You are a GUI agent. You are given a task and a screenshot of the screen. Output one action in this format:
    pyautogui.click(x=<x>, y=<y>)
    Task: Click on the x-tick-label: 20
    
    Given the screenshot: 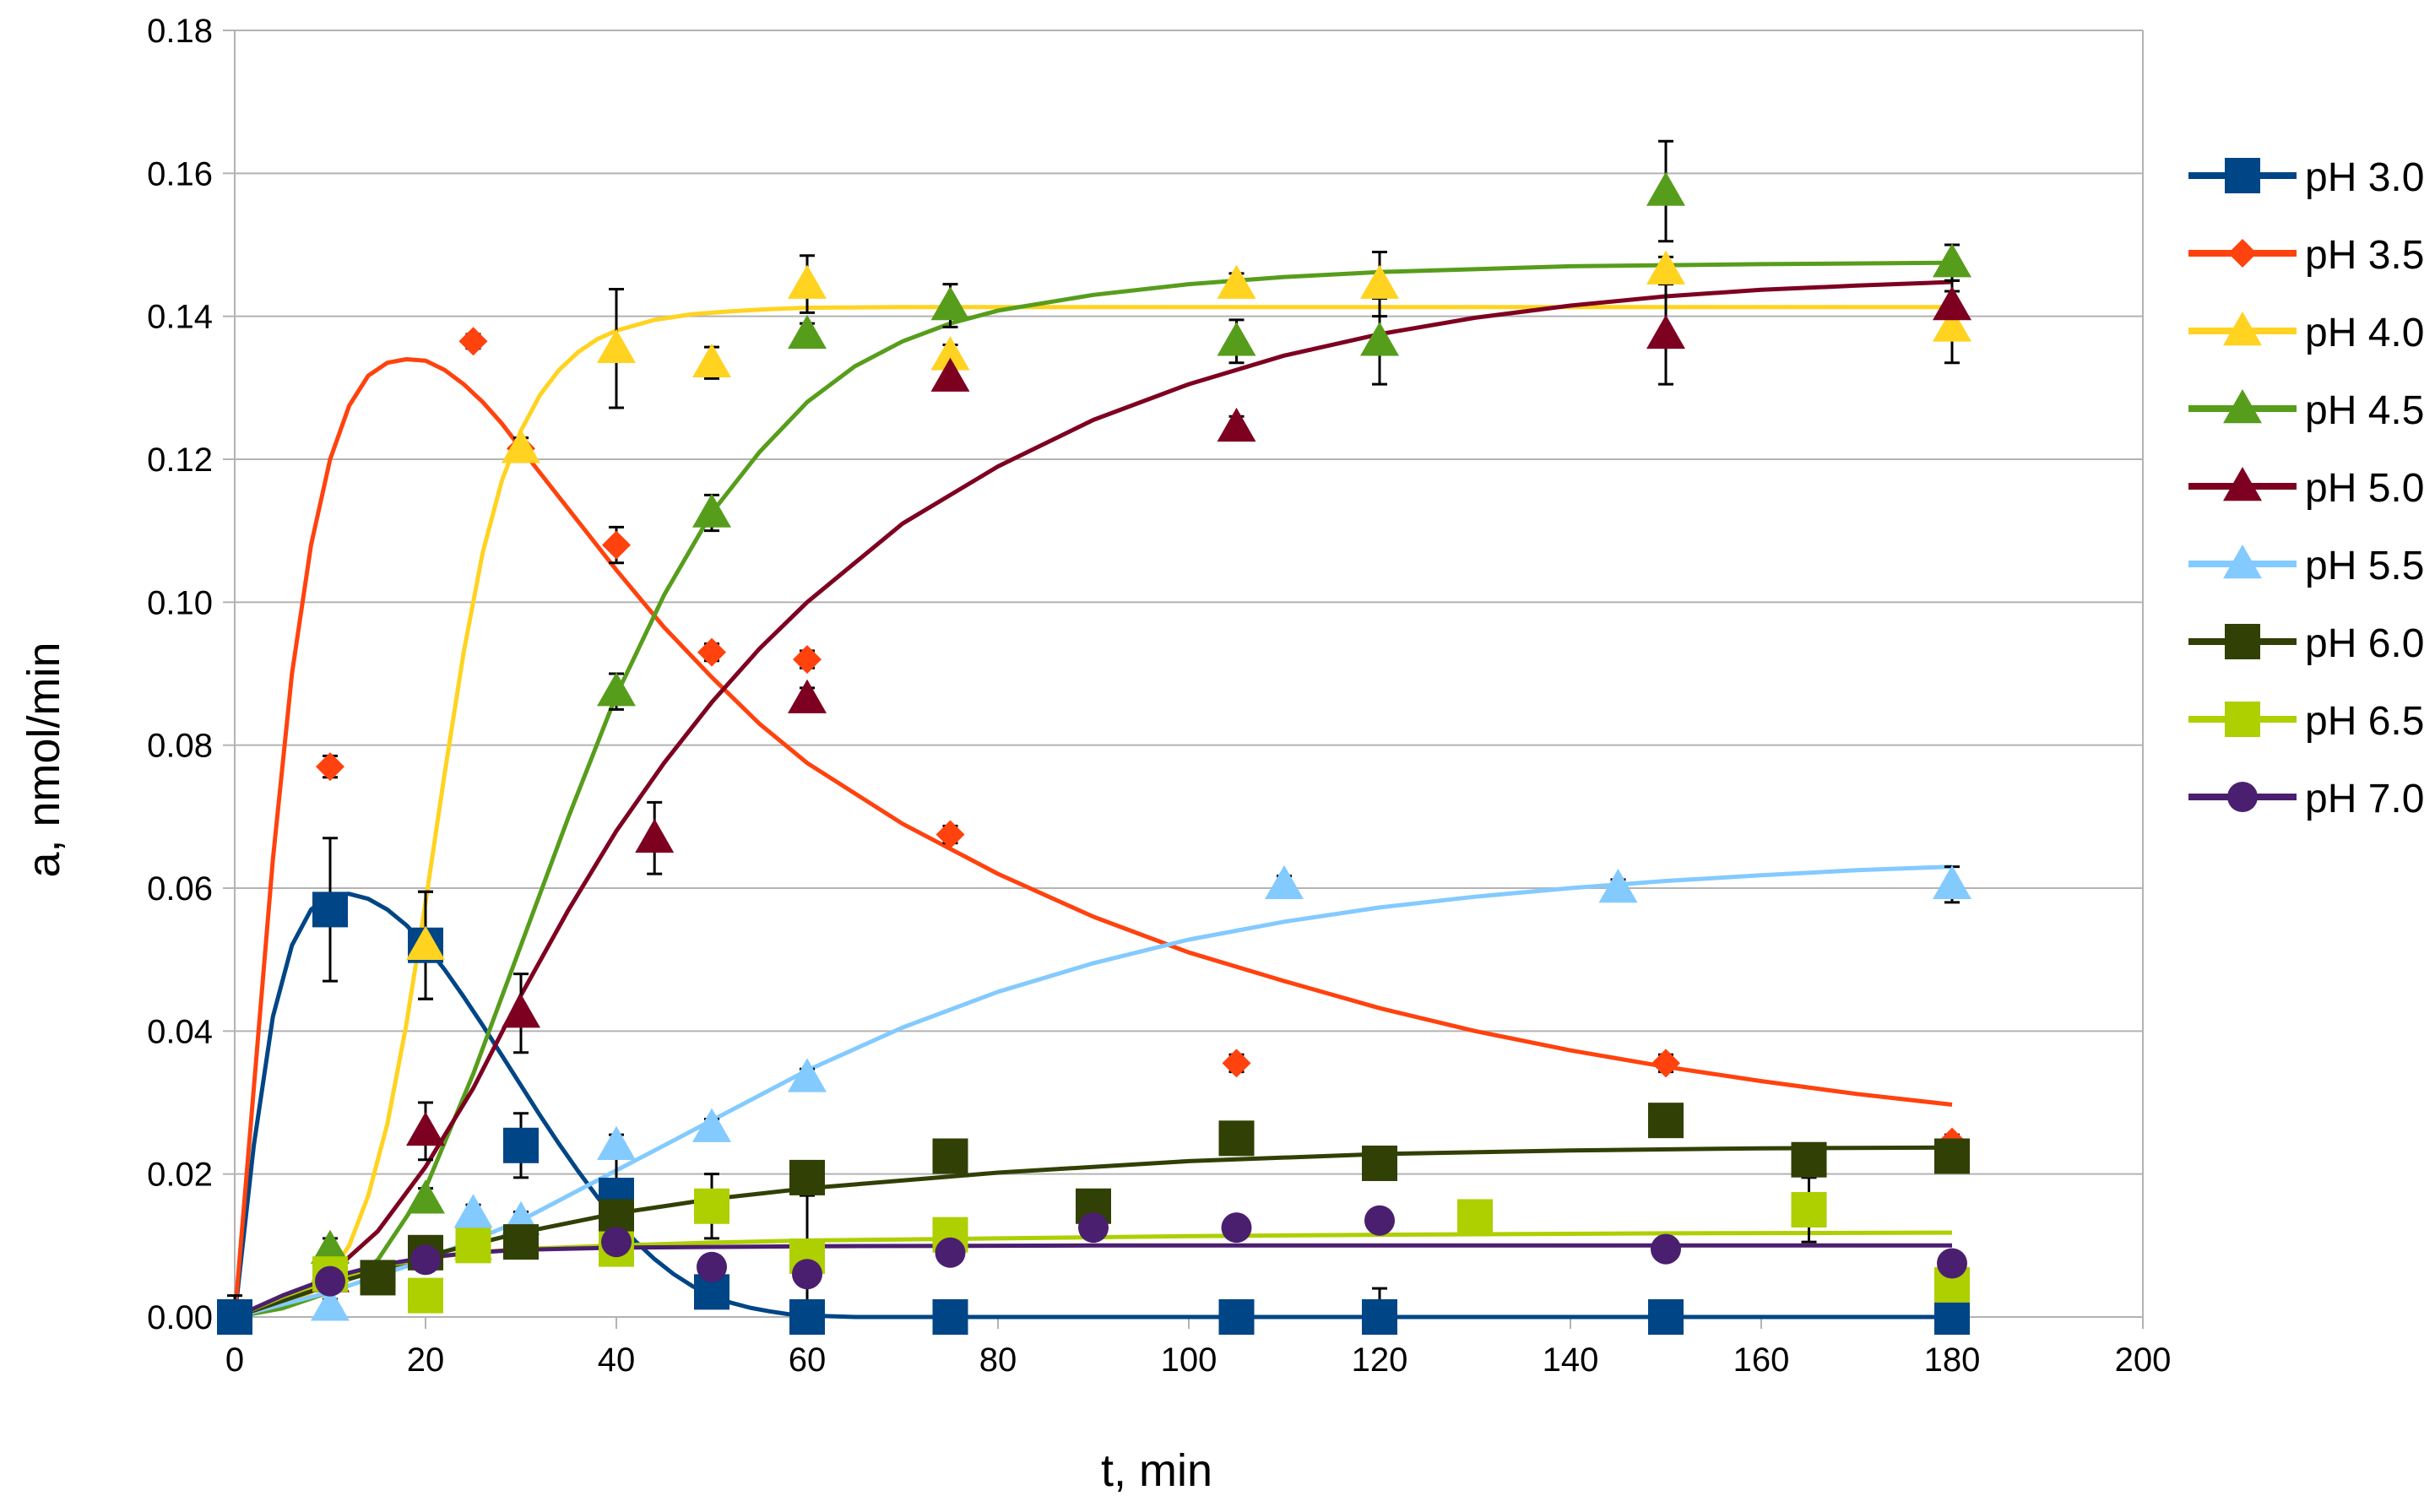 What is the action you would take?
    pyautogui.click(x=426, y=1360)
    